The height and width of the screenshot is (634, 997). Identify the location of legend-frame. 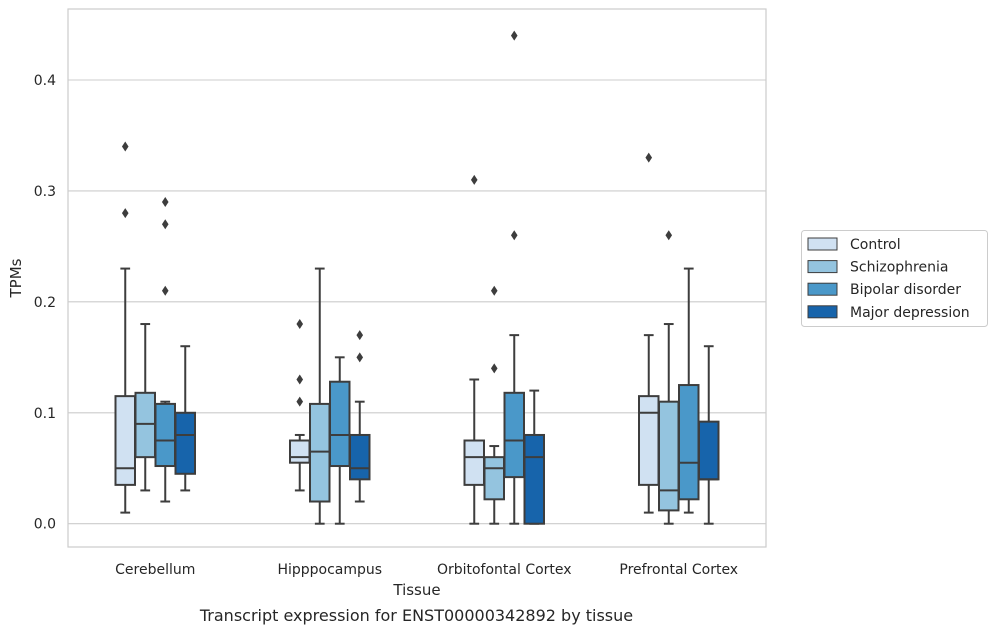
(894, 278).